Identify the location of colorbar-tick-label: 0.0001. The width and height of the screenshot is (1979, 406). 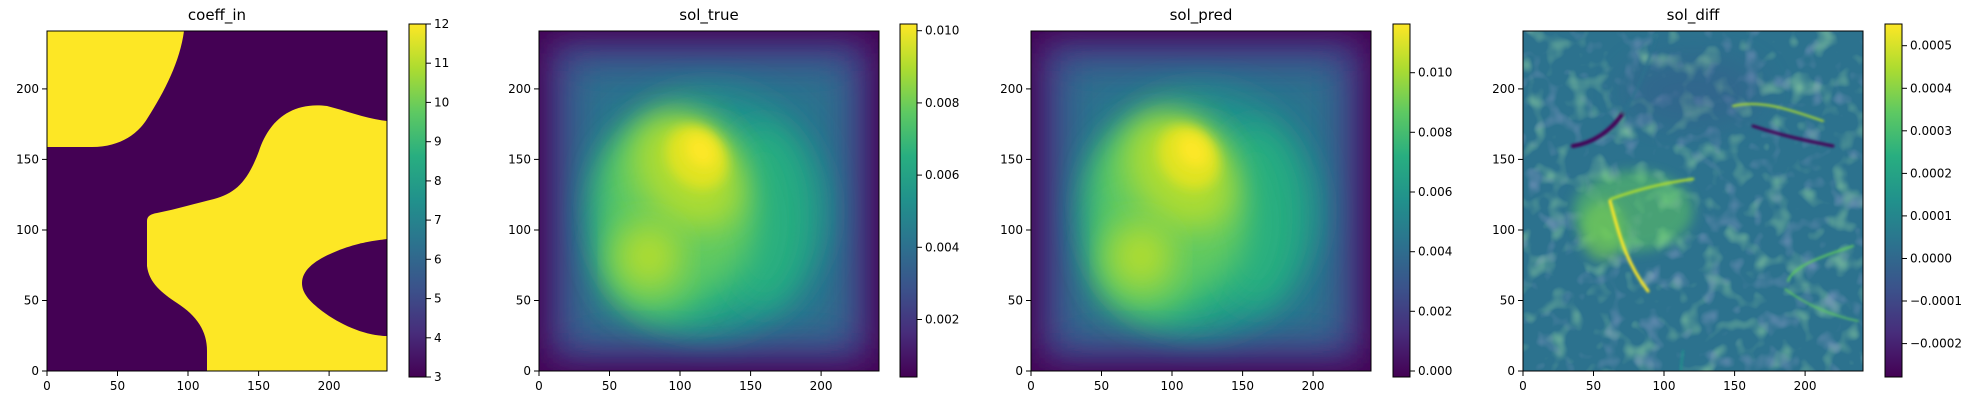
(1931, 216).